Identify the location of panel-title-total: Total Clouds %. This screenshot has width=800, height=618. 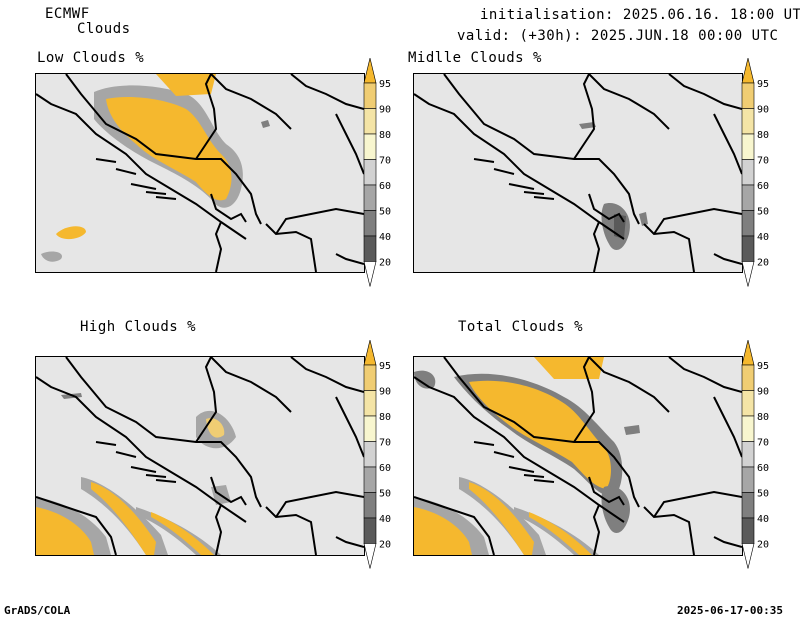
(521, 327).